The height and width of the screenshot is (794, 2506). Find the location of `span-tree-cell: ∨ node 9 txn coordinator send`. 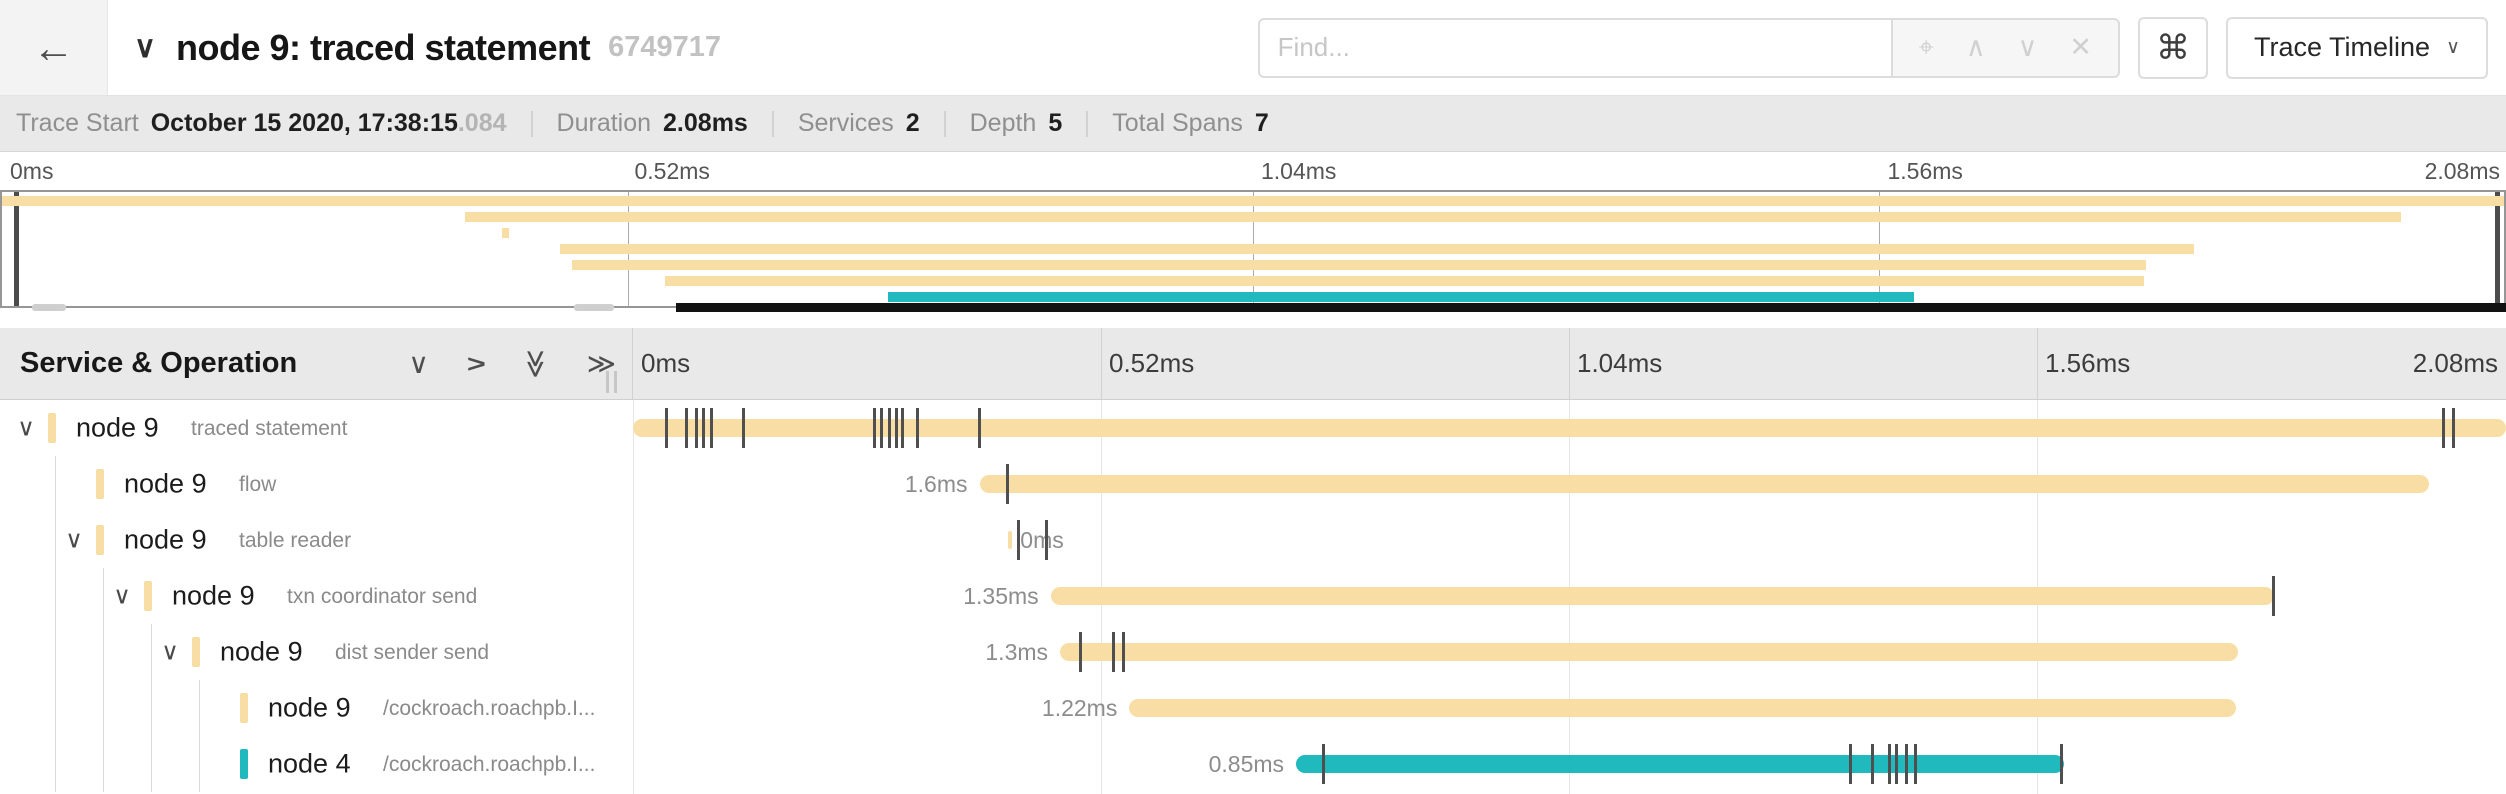

span-tree-cell: ∨ node 9 txn coordinator send is located at coordinates (316, 596).